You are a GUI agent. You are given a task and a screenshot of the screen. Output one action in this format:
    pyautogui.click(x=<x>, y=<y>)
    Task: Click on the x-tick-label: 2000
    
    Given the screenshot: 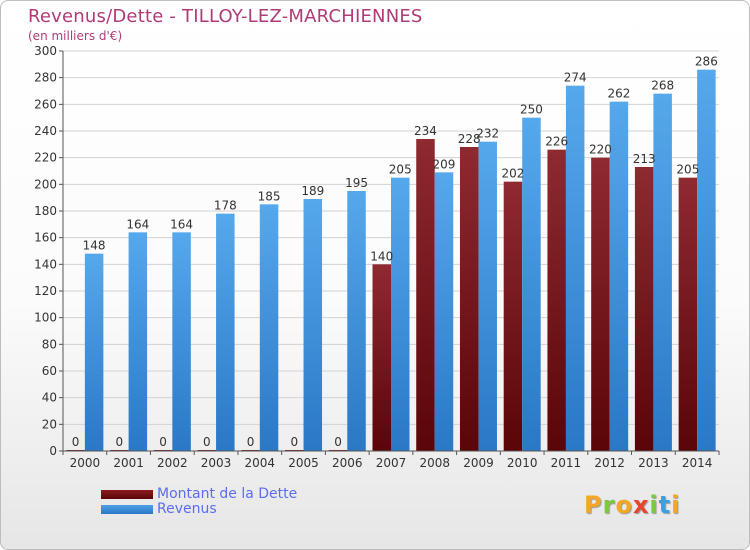 What is the action you would take?
    pyautogui.click(x=85, y=463)
    